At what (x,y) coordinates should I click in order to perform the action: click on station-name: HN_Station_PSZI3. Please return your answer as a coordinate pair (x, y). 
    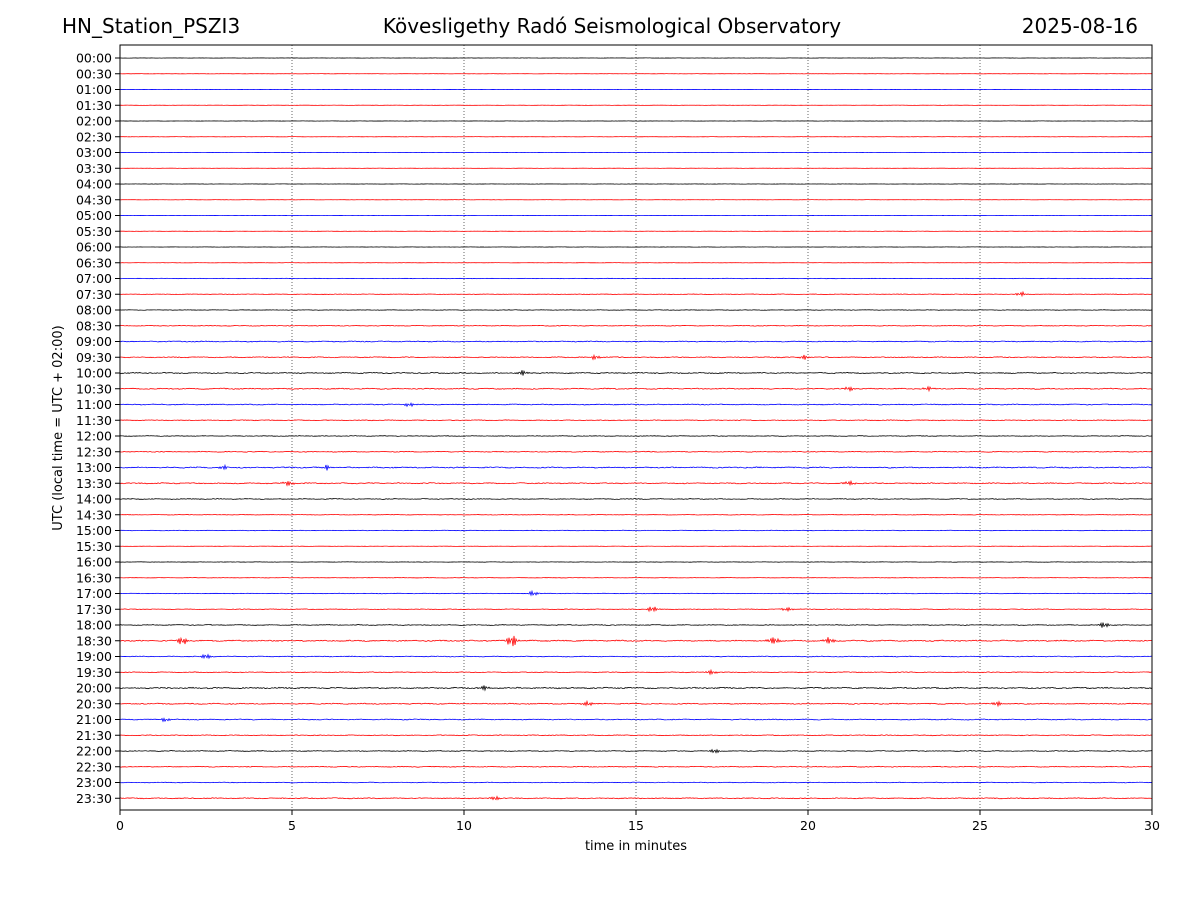
    Looking at the image, I should click on (151, 26).